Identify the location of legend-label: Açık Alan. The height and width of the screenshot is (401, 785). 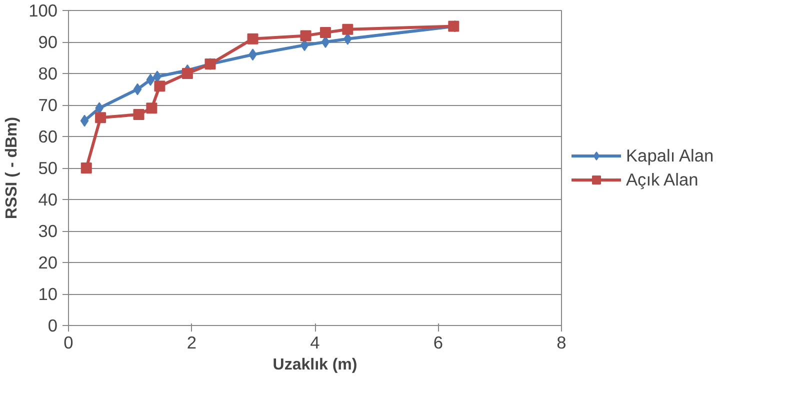
(662, 179).